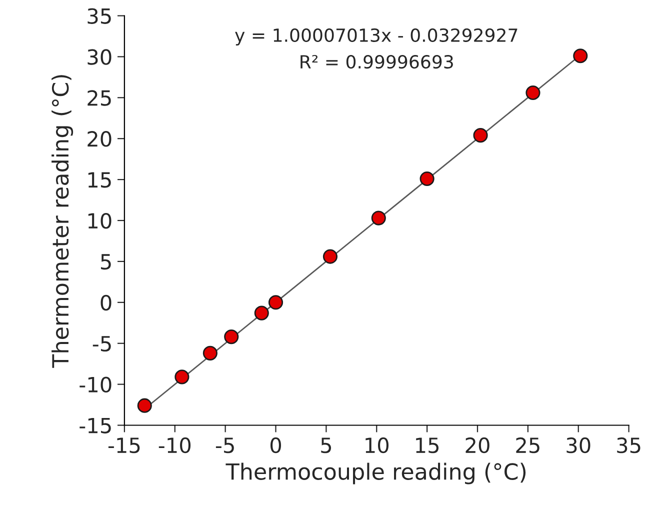  Describe the element at coordinates (376, 37) in the screenshot. I see `annotation: y = 1.00007013x - 0.03292927` at that location.